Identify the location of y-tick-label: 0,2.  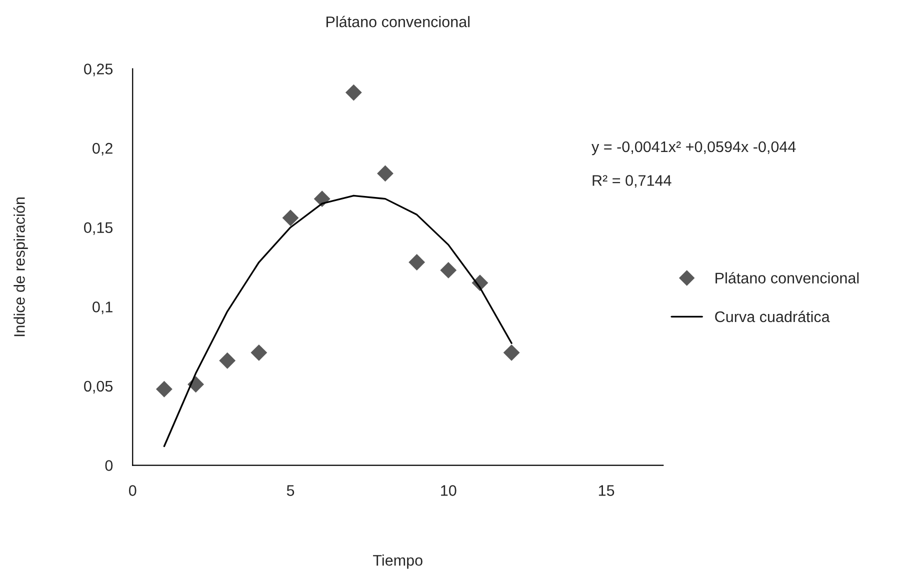
(102, 149).